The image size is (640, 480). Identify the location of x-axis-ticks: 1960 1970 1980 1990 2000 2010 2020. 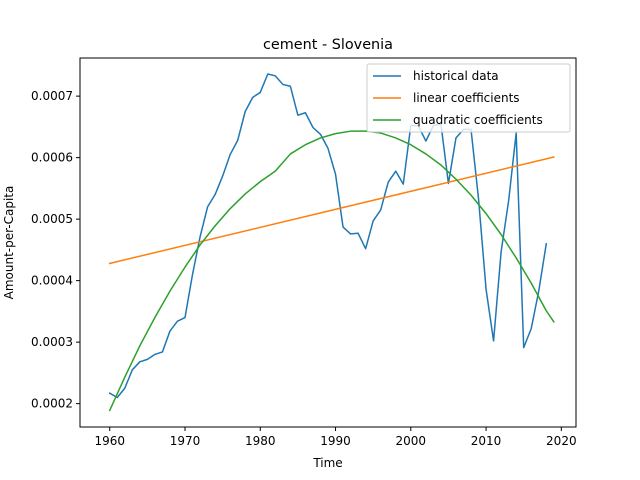
(335, 437).